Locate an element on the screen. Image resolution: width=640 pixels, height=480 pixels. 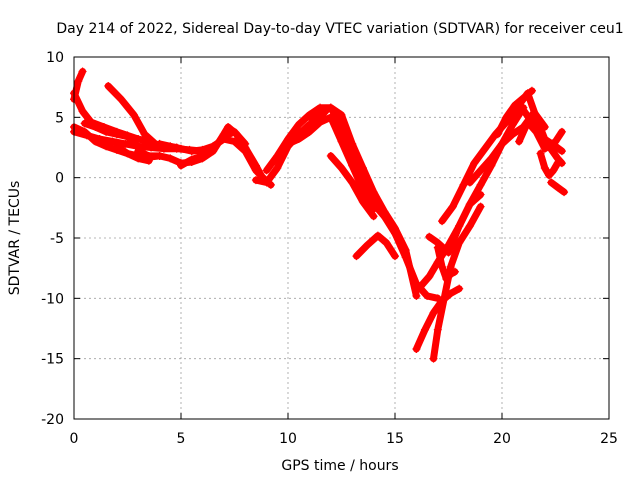
y-tick-label: -5 is located at coordinates (57, 239).